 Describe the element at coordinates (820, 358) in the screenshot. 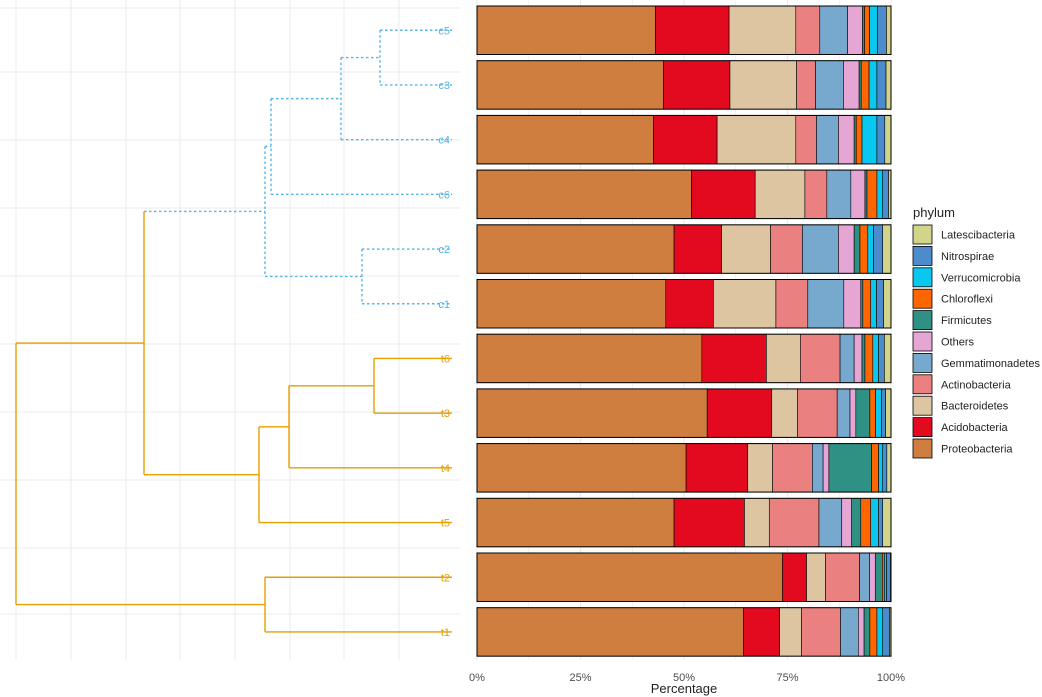

I see `bar-segment-t6-actinobacteria` at that location.